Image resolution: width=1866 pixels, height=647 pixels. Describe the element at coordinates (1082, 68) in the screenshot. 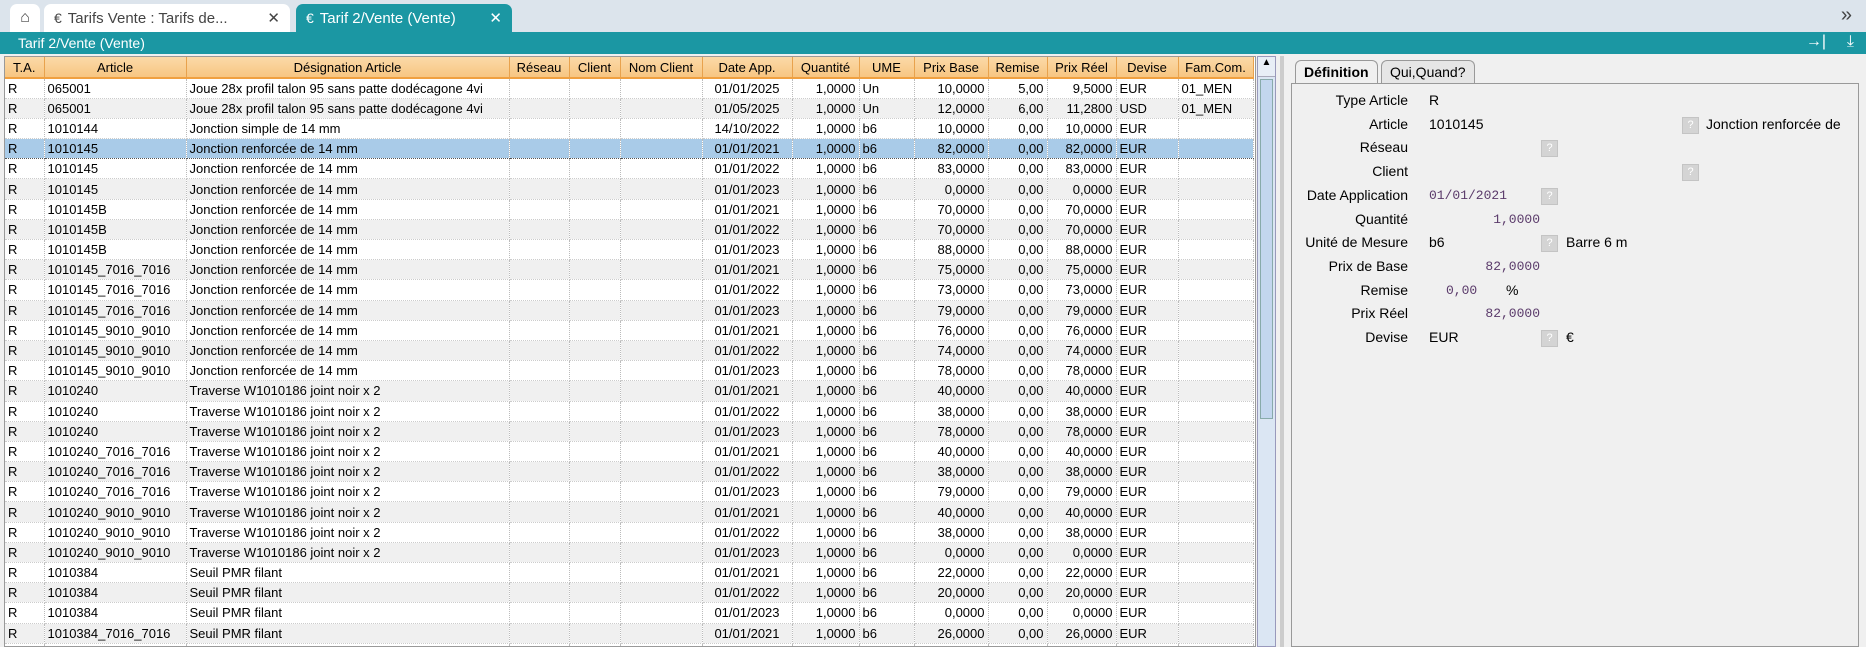

I see `column-header: Prix Réel` at that location.